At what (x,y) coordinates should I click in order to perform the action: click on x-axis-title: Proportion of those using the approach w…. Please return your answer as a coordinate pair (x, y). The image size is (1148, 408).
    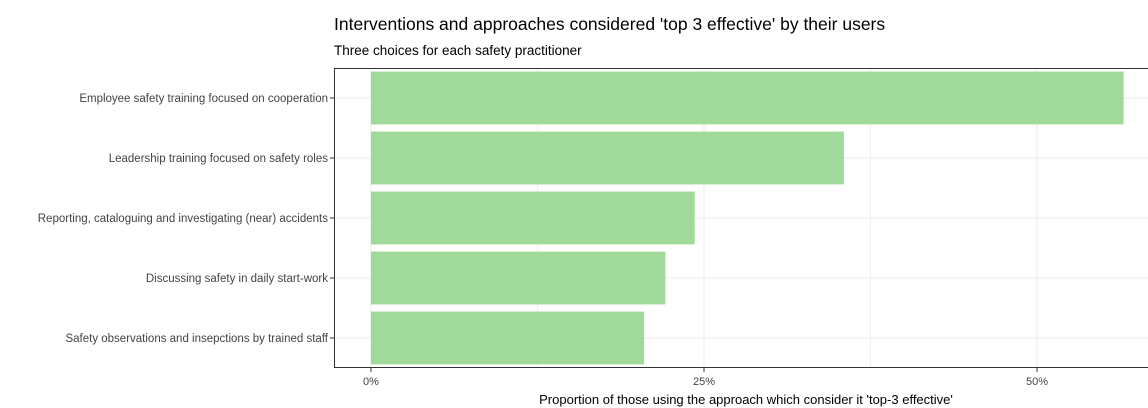
    Looking at the image, I should click on (746, 399).